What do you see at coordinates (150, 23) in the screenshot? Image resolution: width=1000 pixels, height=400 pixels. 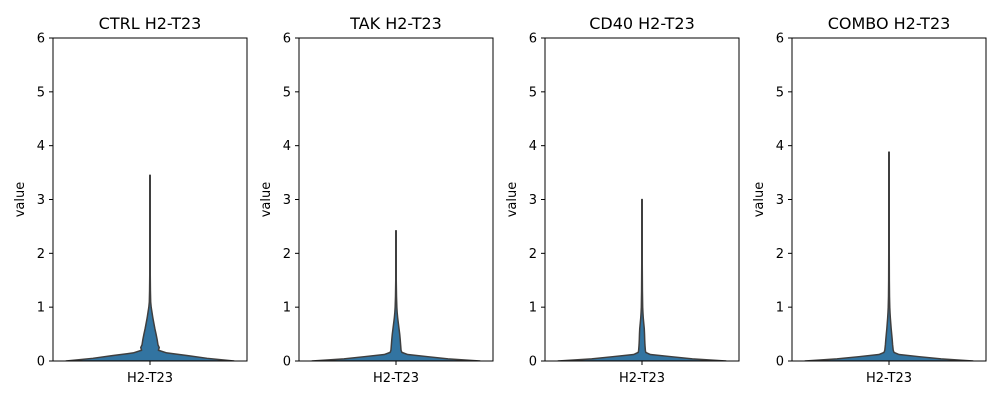 I see `panel-title: CTRL H2-T23` at bounding box center [150, 23].